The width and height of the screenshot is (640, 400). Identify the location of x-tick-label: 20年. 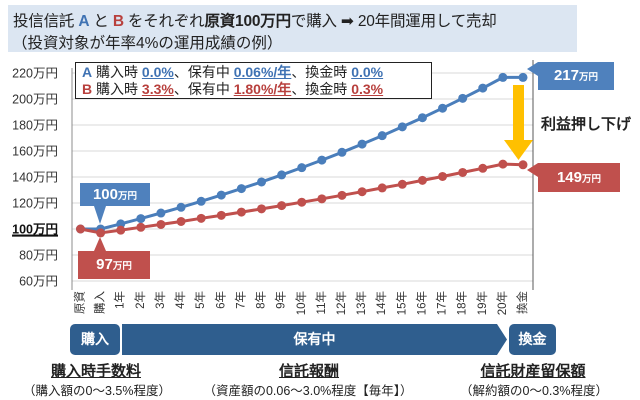
(502, 303).